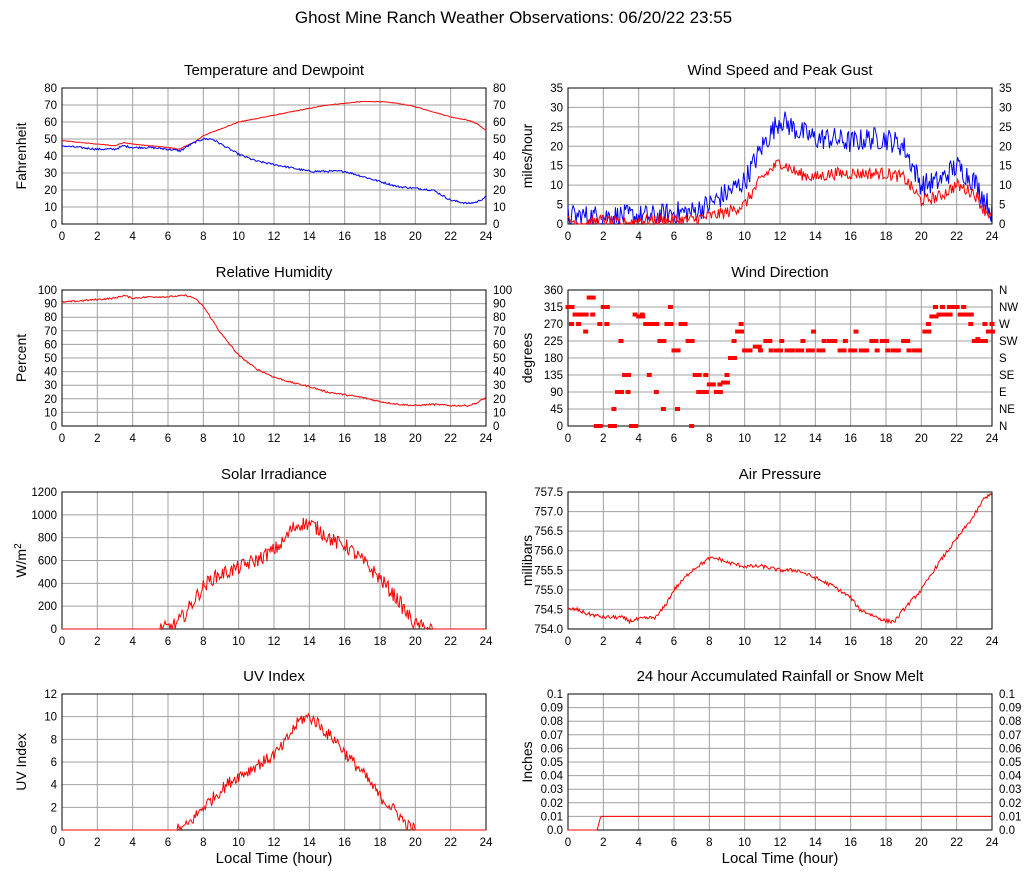 The height and width of the screenshot is (878, 1027). Describe the element at coordinates (568, 237) in the screenshot. I see `x-tick-label: 0` at that location.